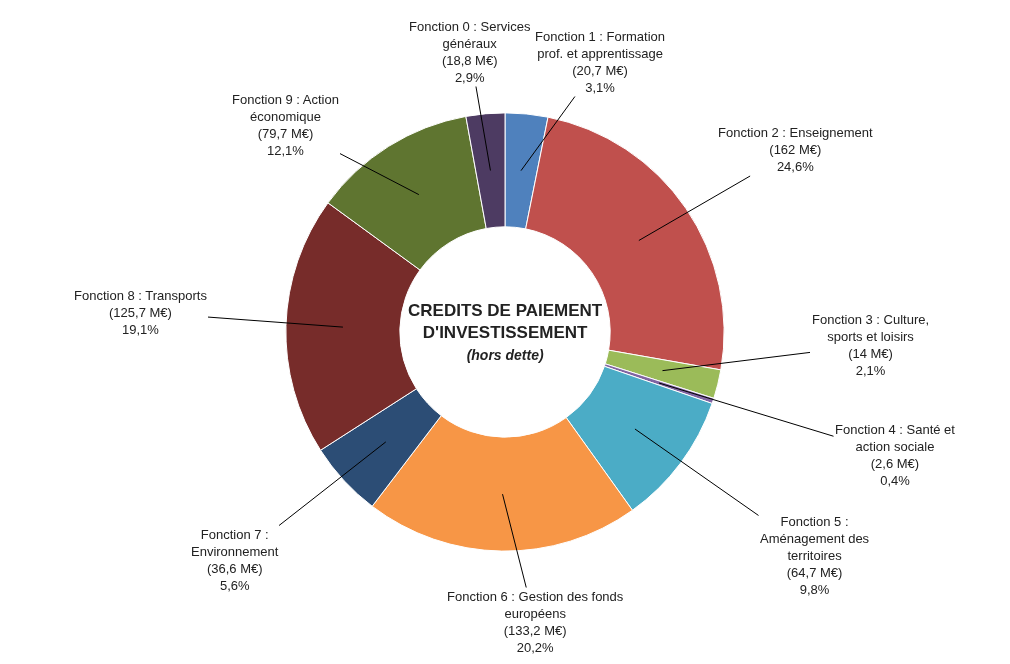 The image size is (1010, 664). Describe the element at coordinates (235, 543) in the screenshot. I see `slice-label: Fonction 7 : Environnement` at that location.